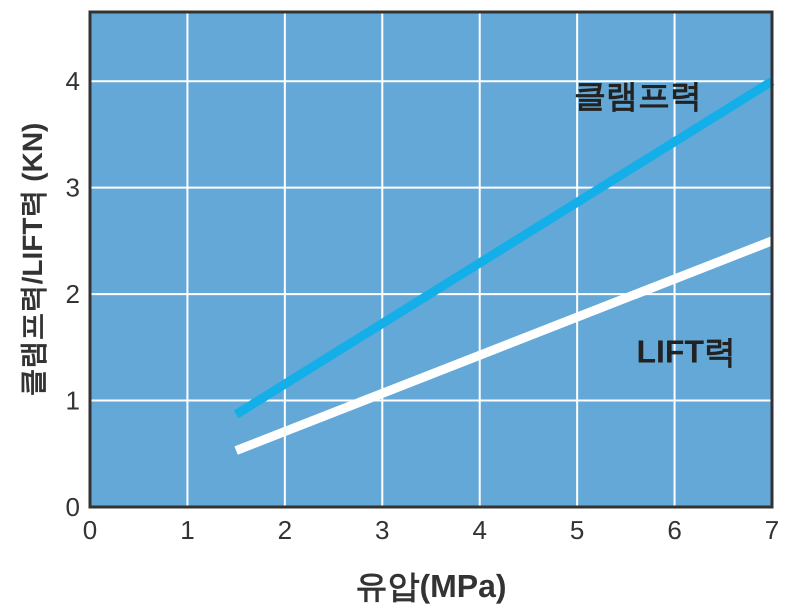  Describe the element at coordinates (73, 507) in the screenshot. I see `y-tick-label: 0` at that location.